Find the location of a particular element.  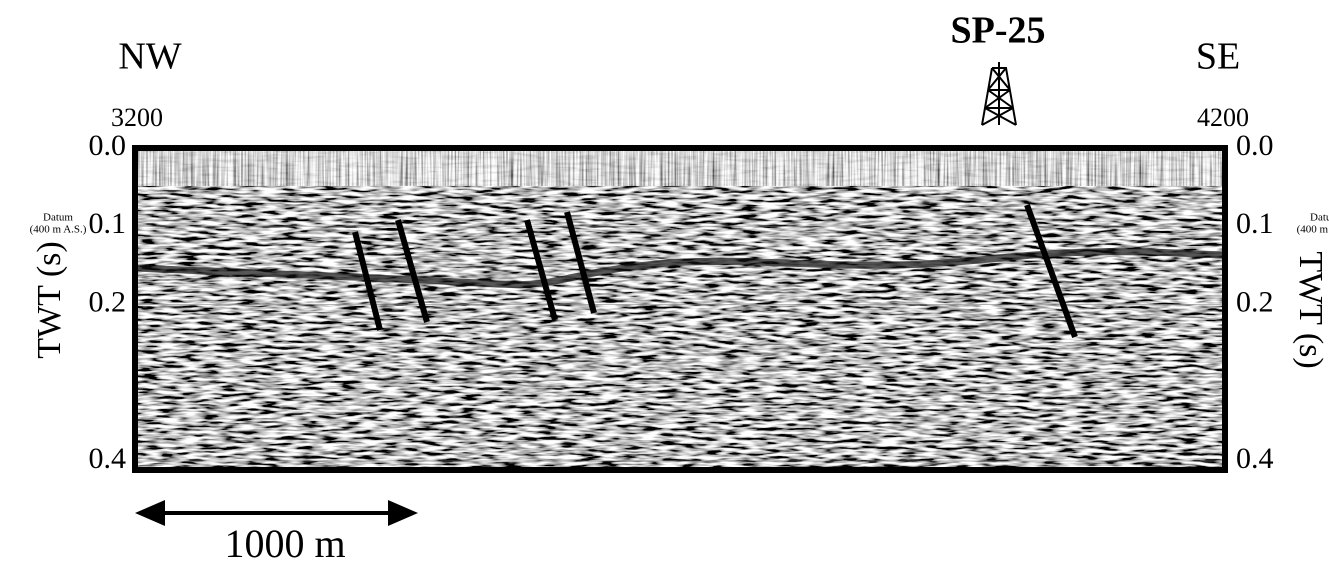

scale-arrows is located at coordinates (276, 513).